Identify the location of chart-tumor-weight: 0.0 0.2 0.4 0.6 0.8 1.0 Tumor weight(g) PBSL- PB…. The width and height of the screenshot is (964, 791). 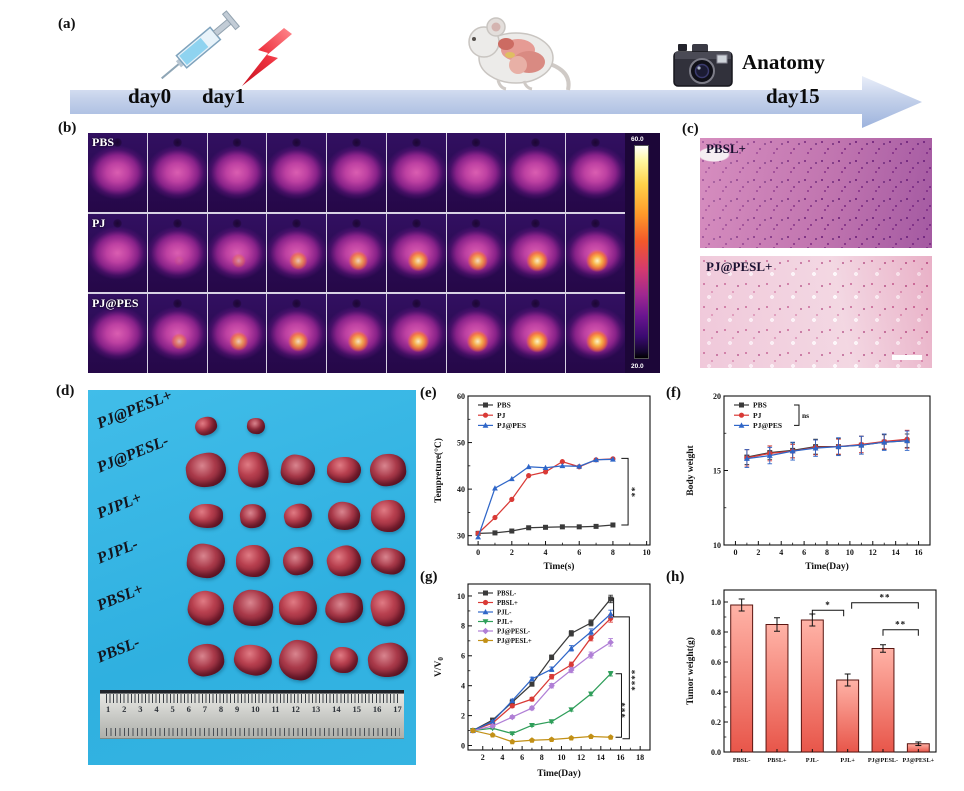
(811, 676).